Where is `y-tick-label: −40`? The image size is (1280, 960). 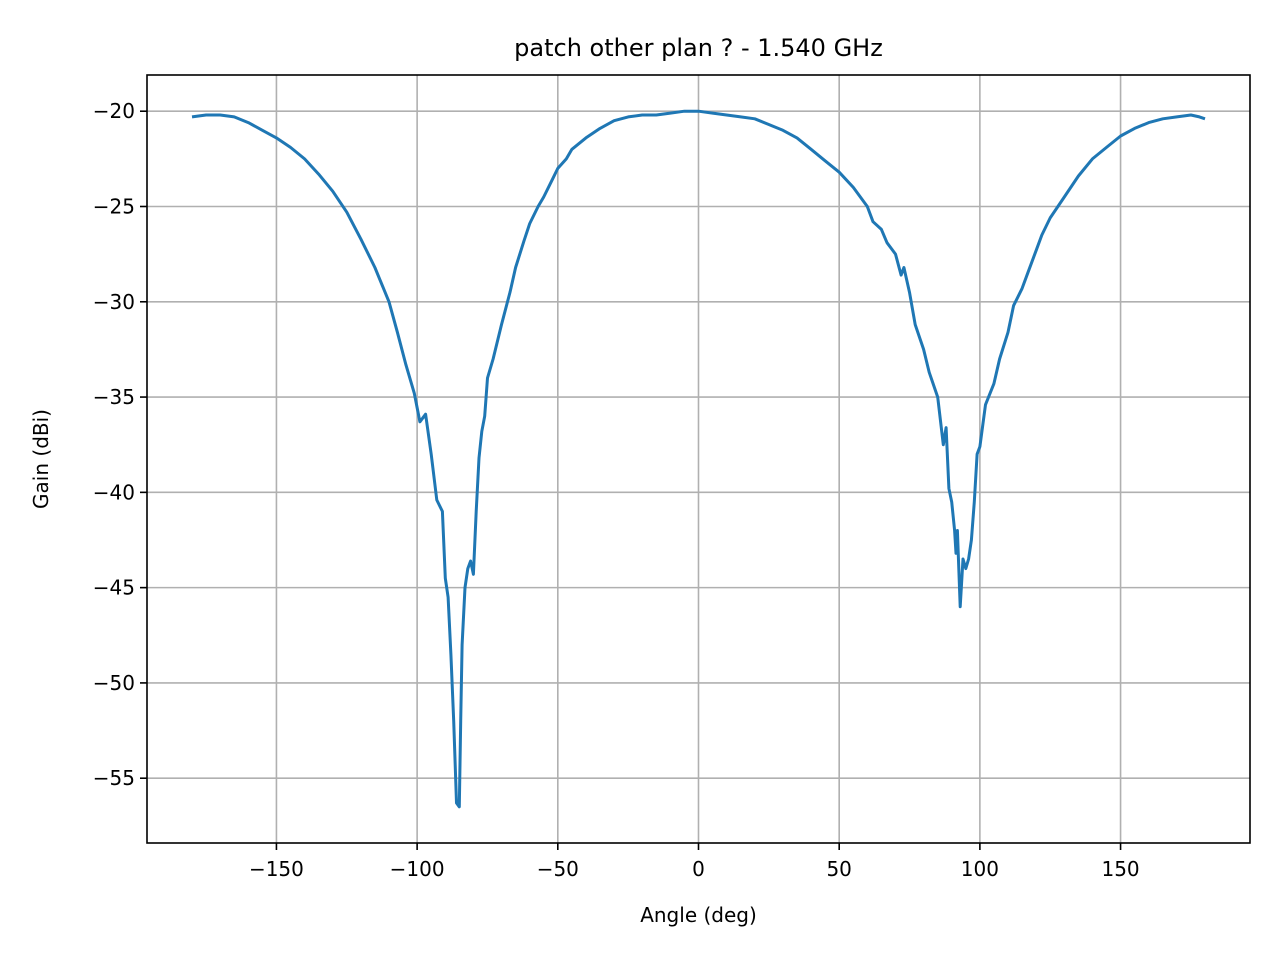
y-tick-label: −40 is located at coordinates (114, 492).